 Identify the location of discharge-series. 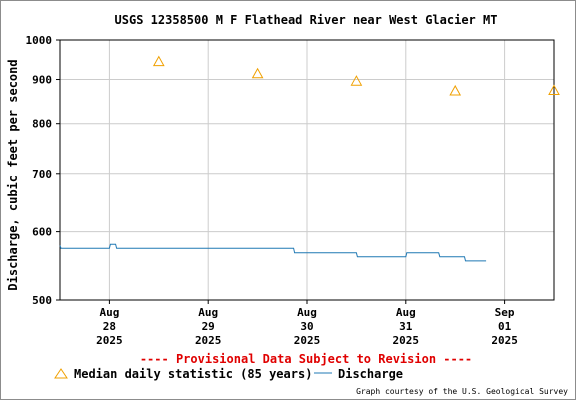
(273, 252).